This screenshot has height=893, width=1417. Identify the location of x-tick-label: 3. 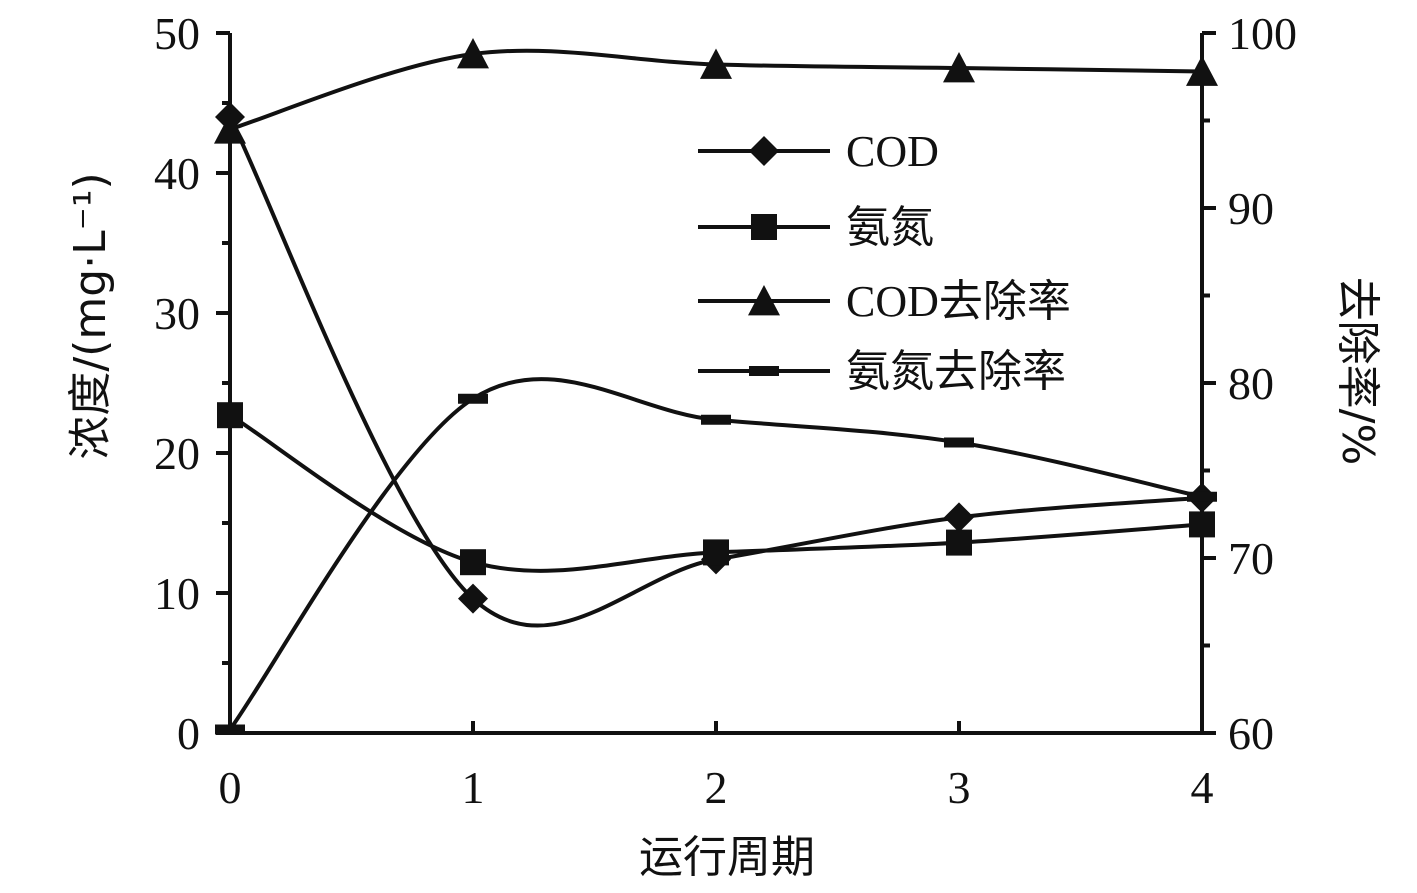
(959, 787).